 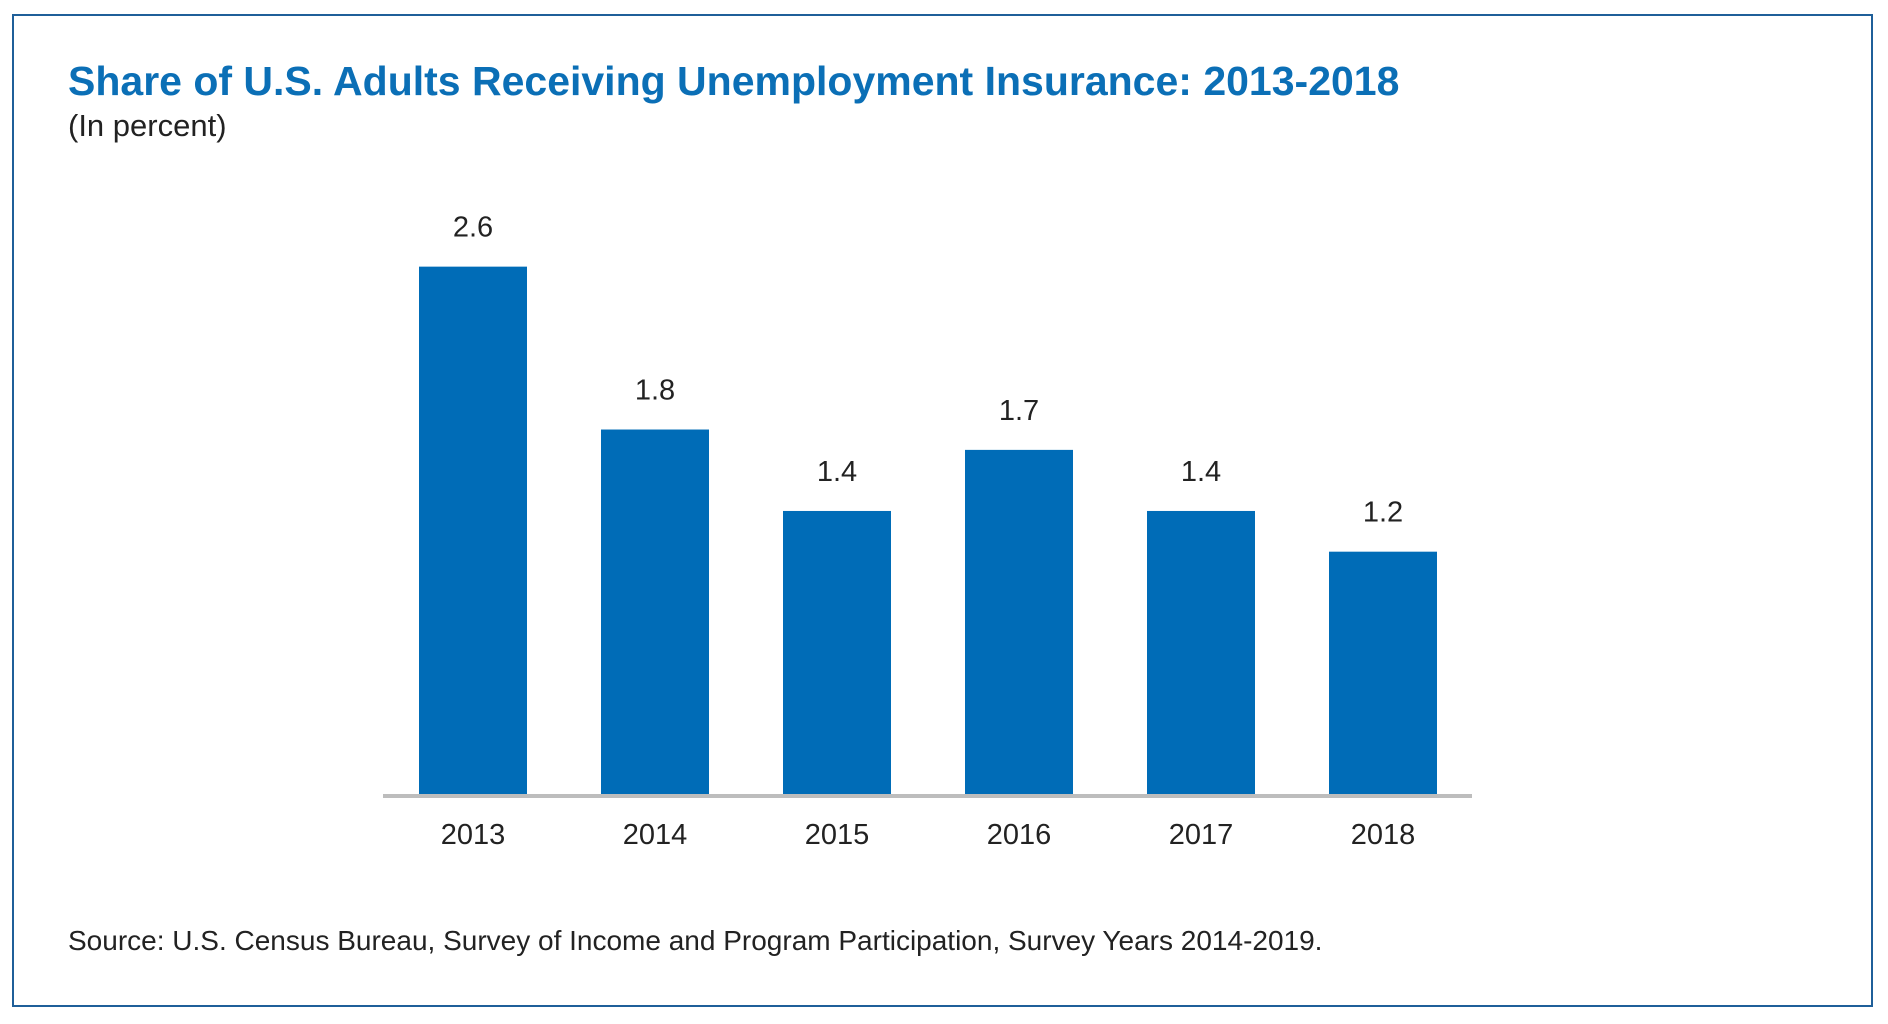 What do you see at coordinates (1383, 513) in the screenshot?
I see `data-label-2018: 1.2` at bounding box center [1383, 513].